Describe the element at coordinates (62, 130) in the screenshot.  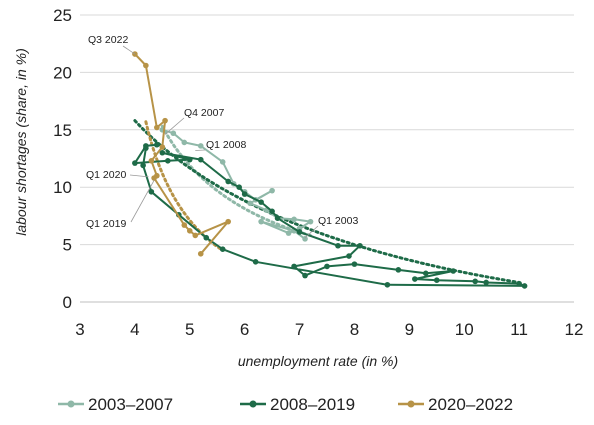
I see `y-tick-label: 15` at that location.